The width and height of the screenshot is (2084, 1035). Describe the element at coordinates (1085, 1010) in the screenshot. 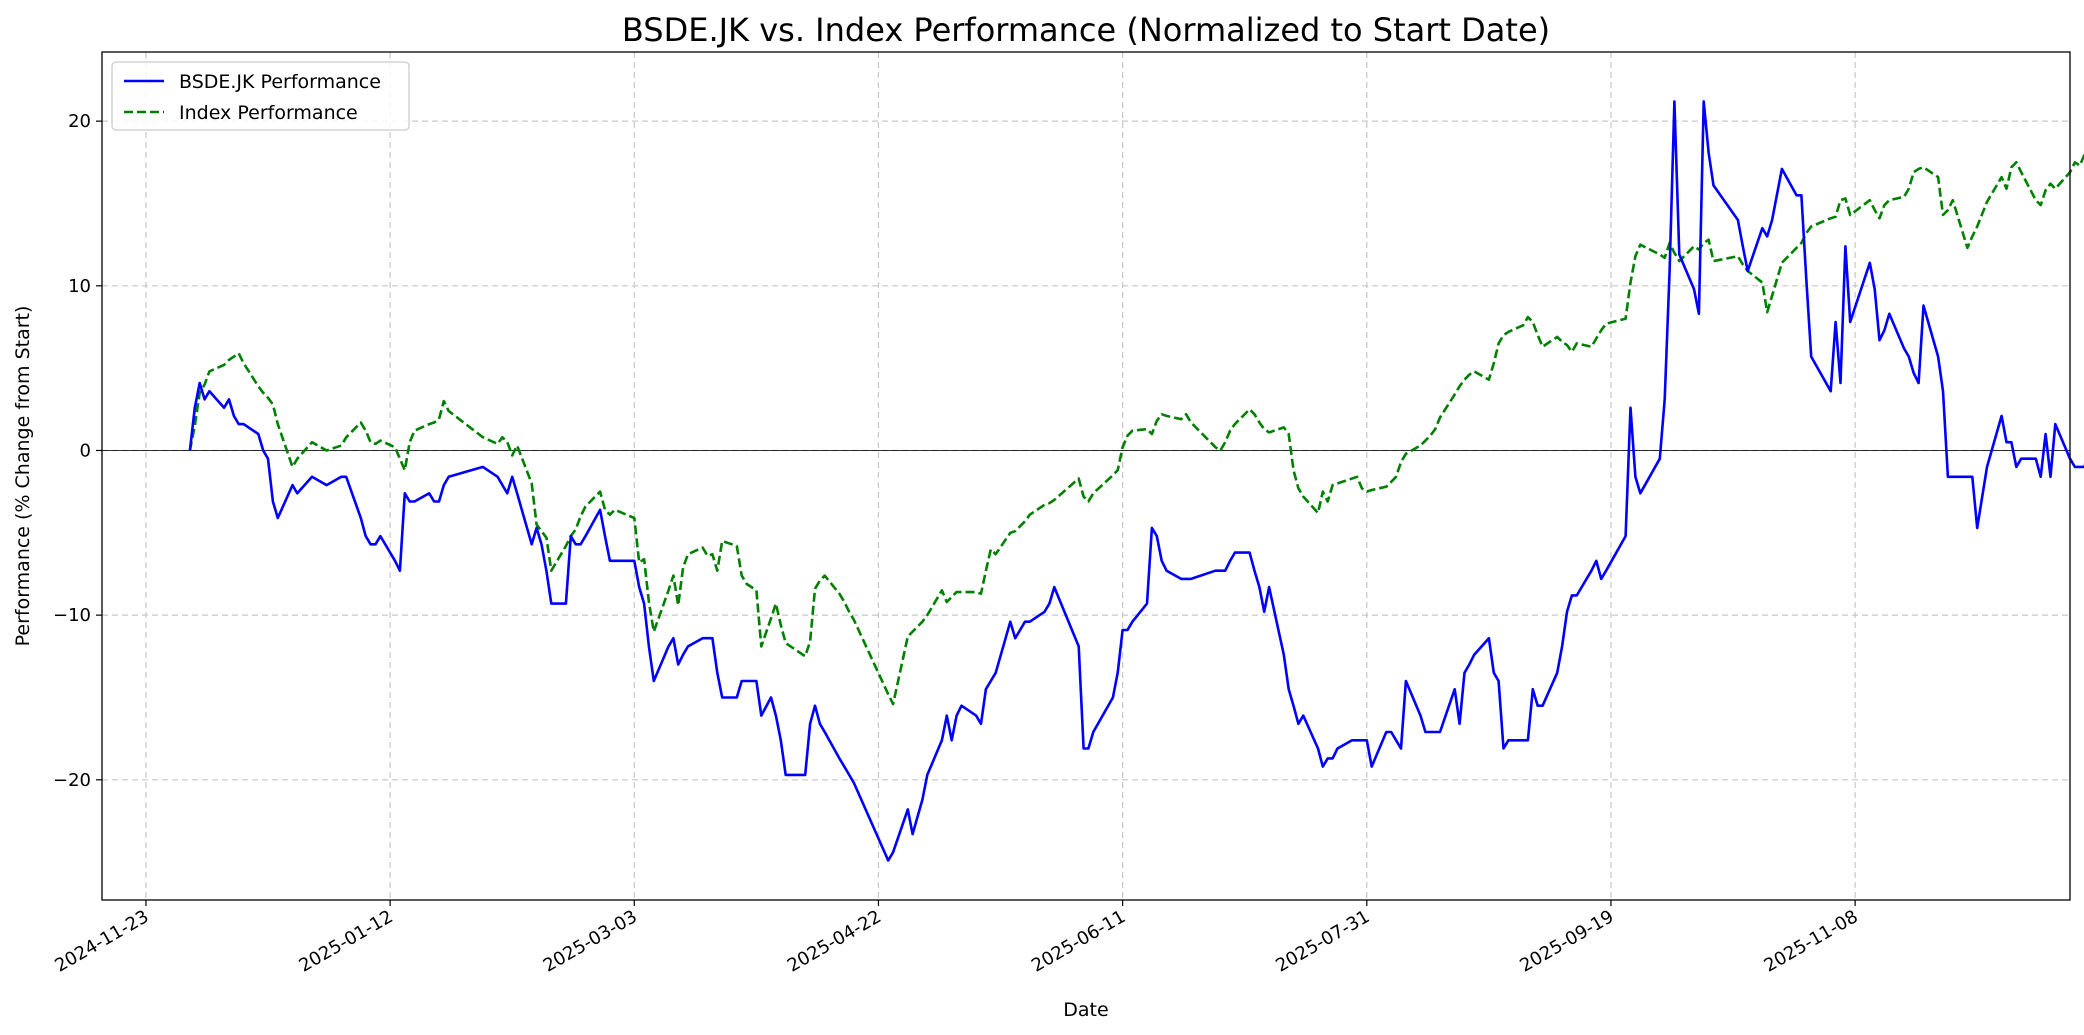

I see `x-axis-label: Date` at that location.